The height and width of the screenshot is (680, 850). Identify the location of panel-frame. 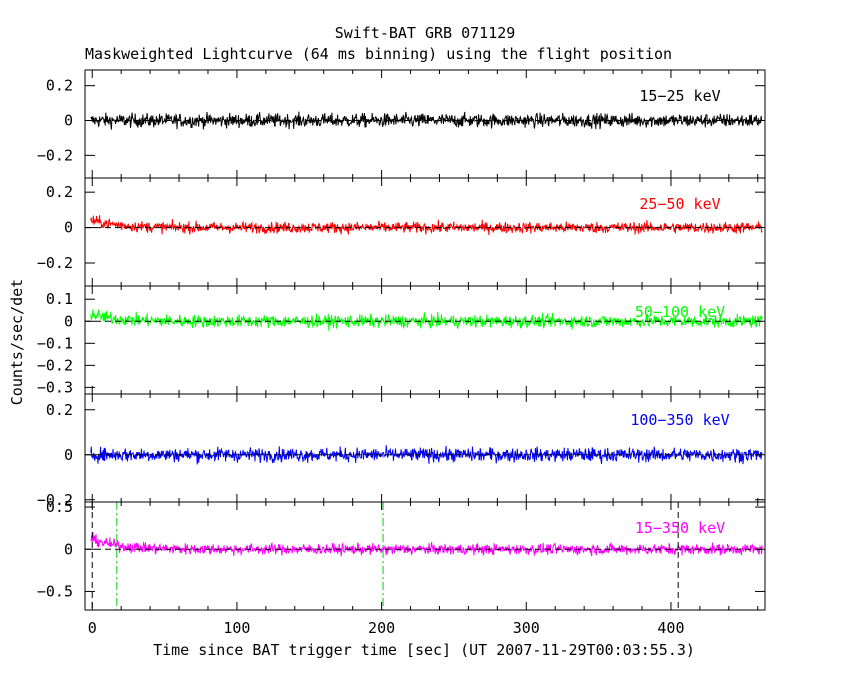
(425, 556).